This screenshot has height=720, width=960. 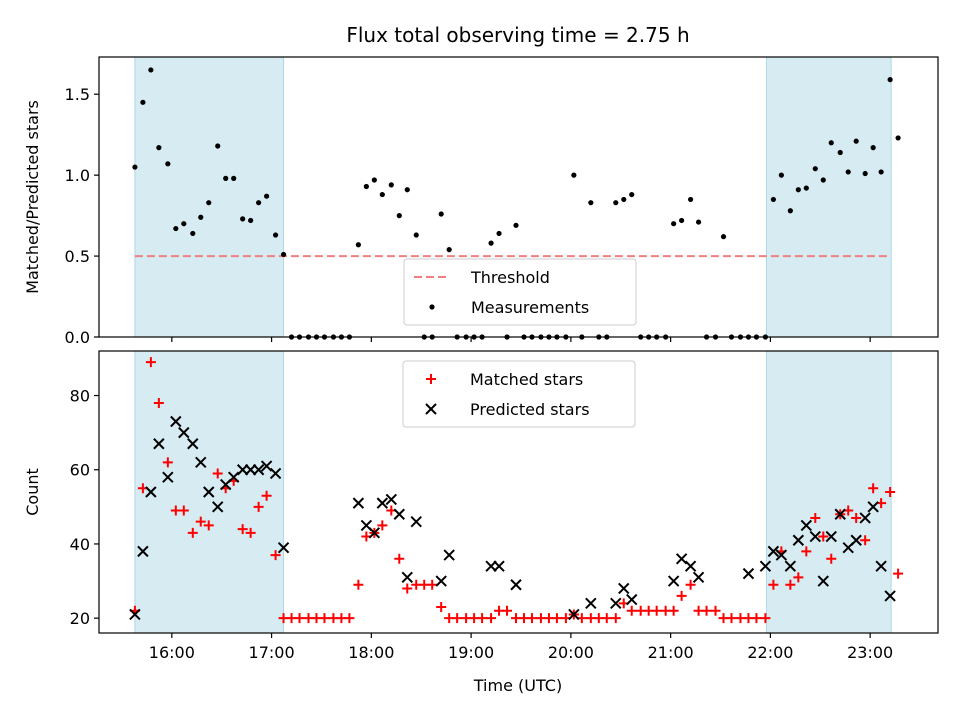 What do you see at coordinates (77, 256) in the screenshot?
I see `y-tick-label: 0.5` at bounding box center [77, 256].